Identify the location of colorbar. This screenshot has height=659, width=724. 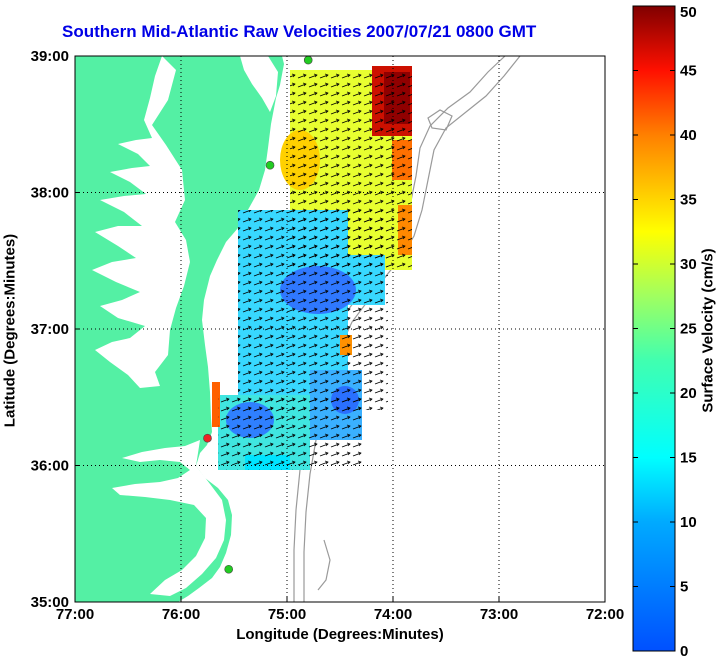
(654, 328).